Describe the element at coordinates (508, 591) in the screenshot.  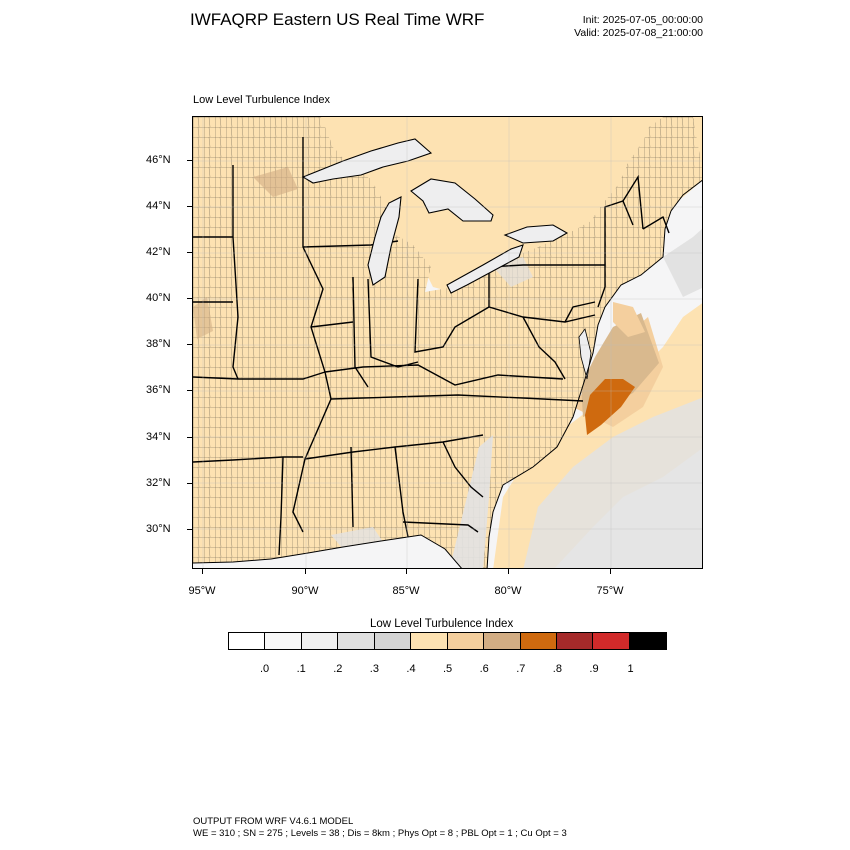
I see `lon-label-80: 80°W` at that location.